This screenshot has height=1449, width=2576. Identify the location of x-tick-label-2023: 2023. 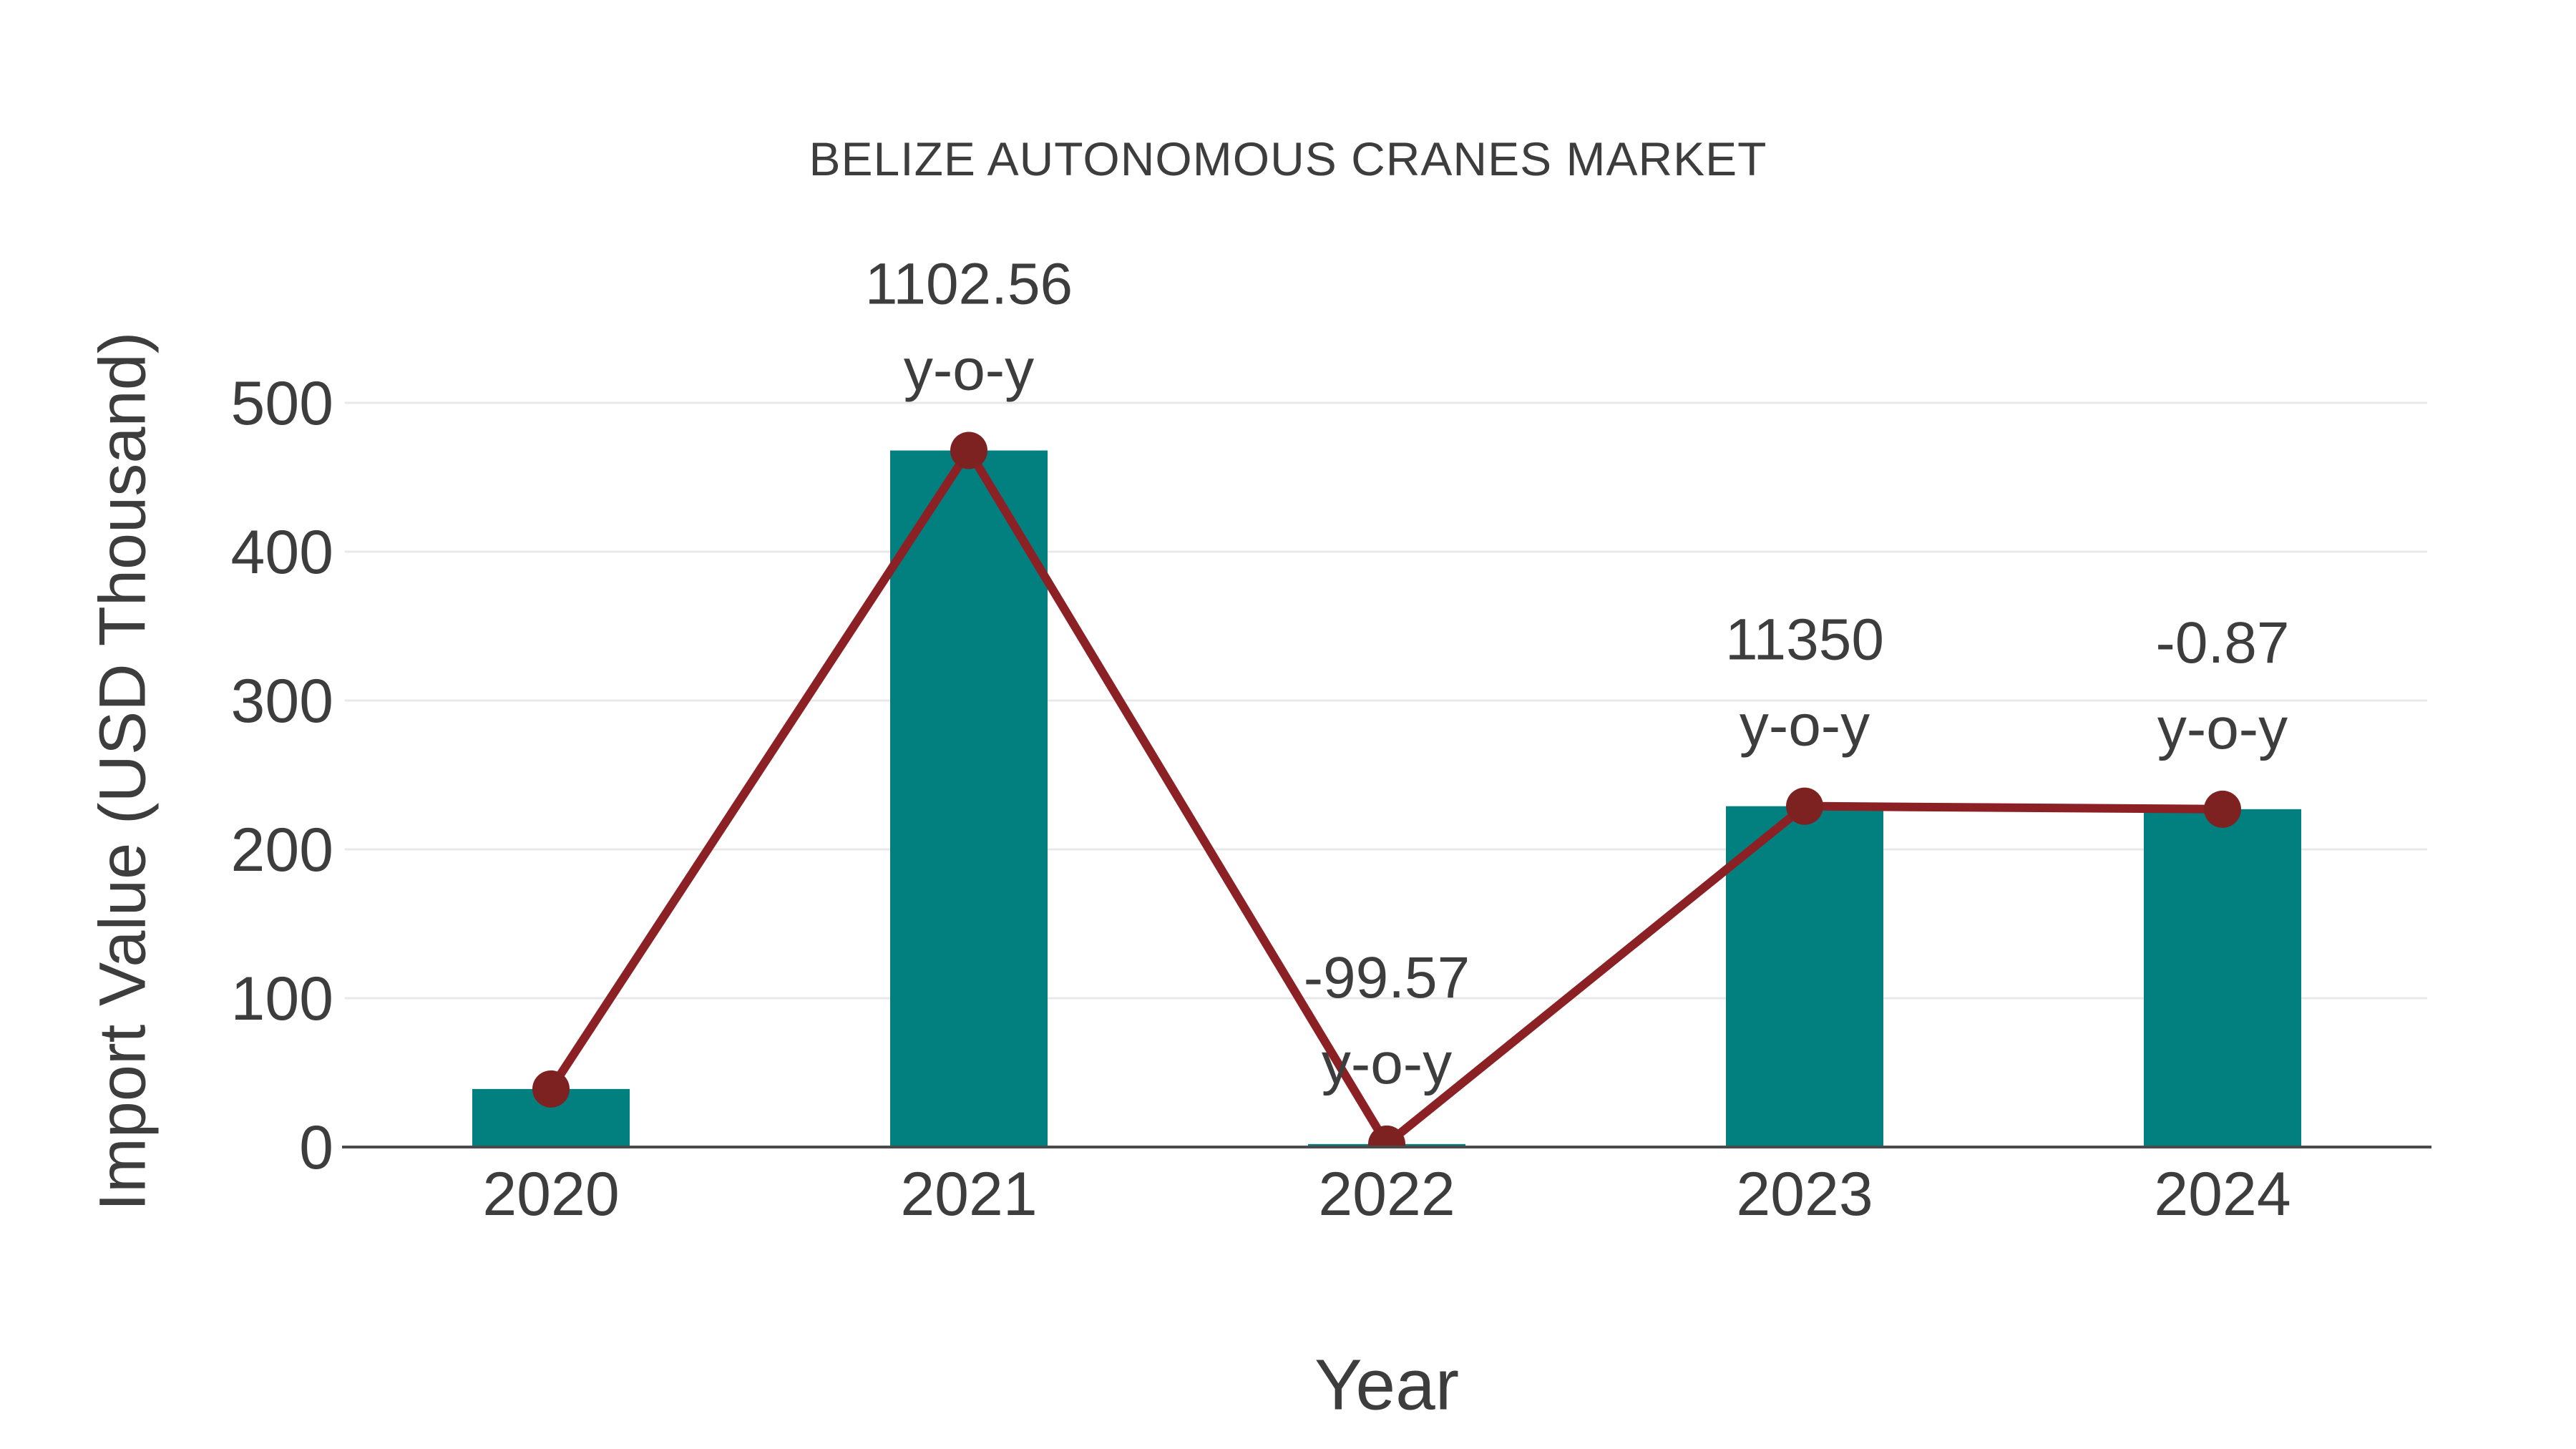
(1804, 1194).